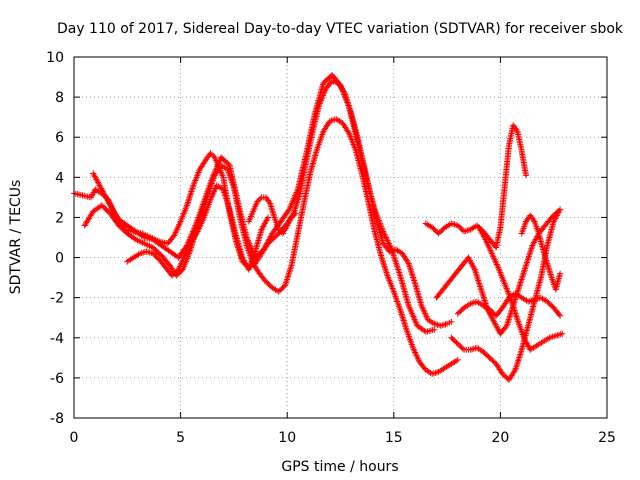  I want to click on series-track-d, so click(198, 230).